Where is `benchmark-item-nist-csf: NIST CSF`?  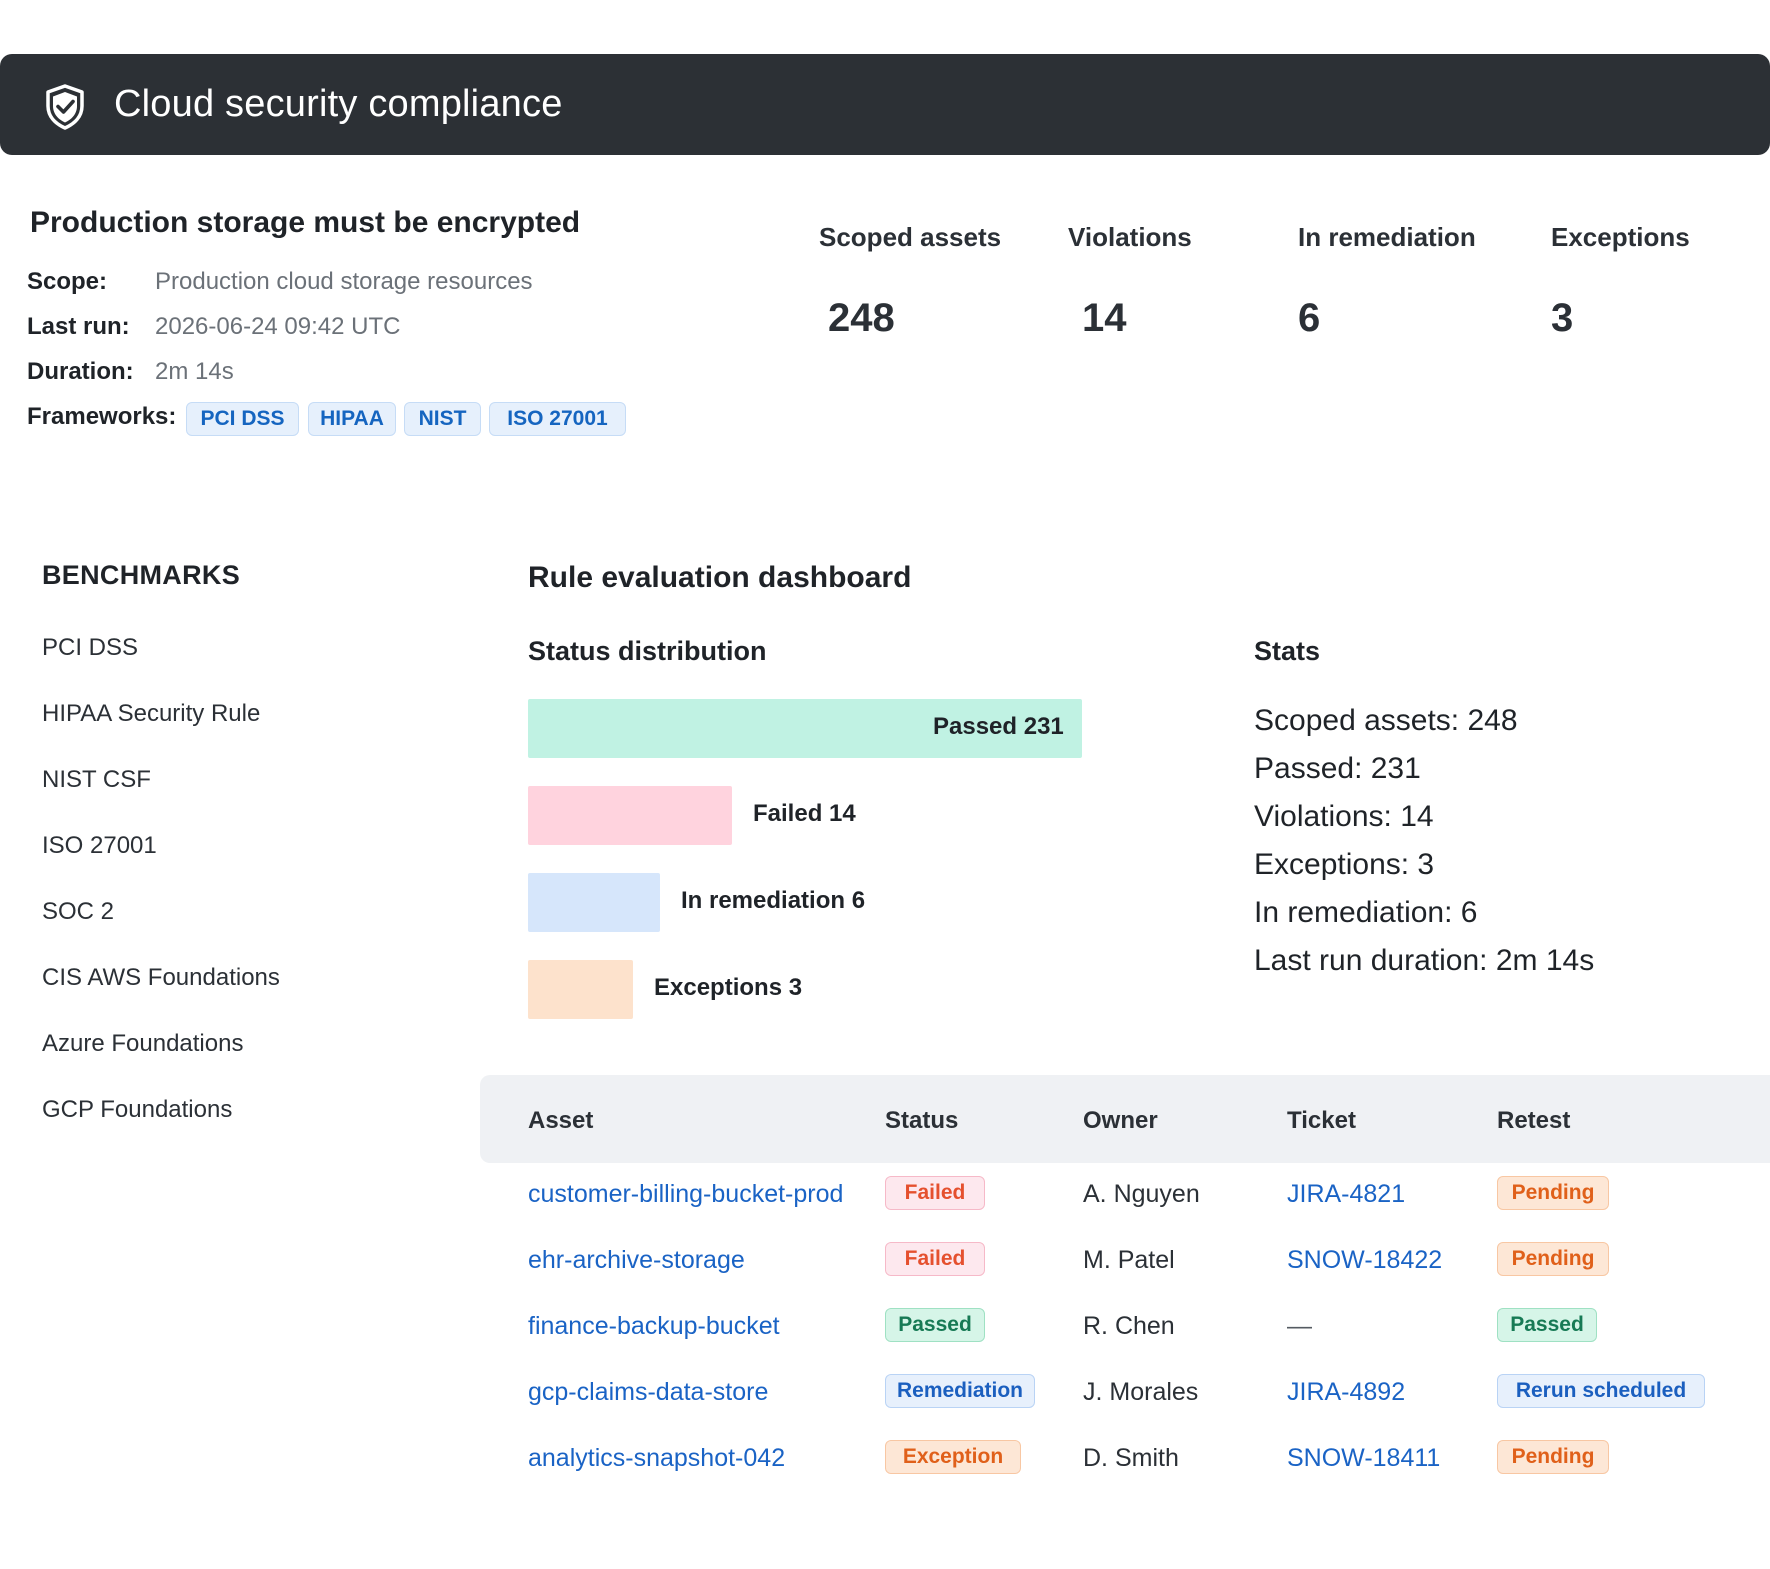 benchmark-item-nist-csf: NIST CSF is located at coordinates (96, 779).